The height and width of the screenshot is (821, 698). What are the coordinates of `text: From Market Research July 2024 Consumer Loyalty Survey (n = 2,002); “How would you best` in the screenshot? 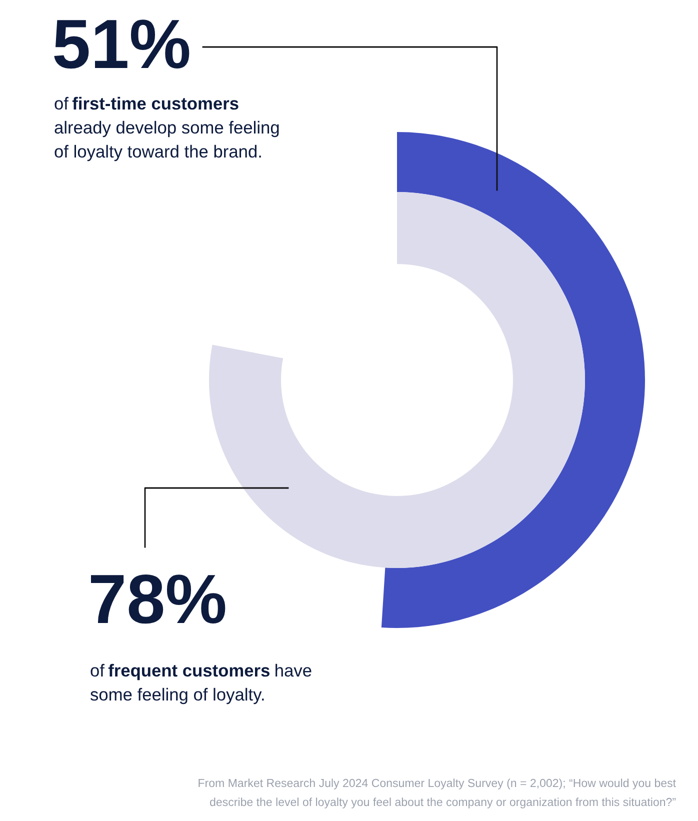 It's located at (437, 784).